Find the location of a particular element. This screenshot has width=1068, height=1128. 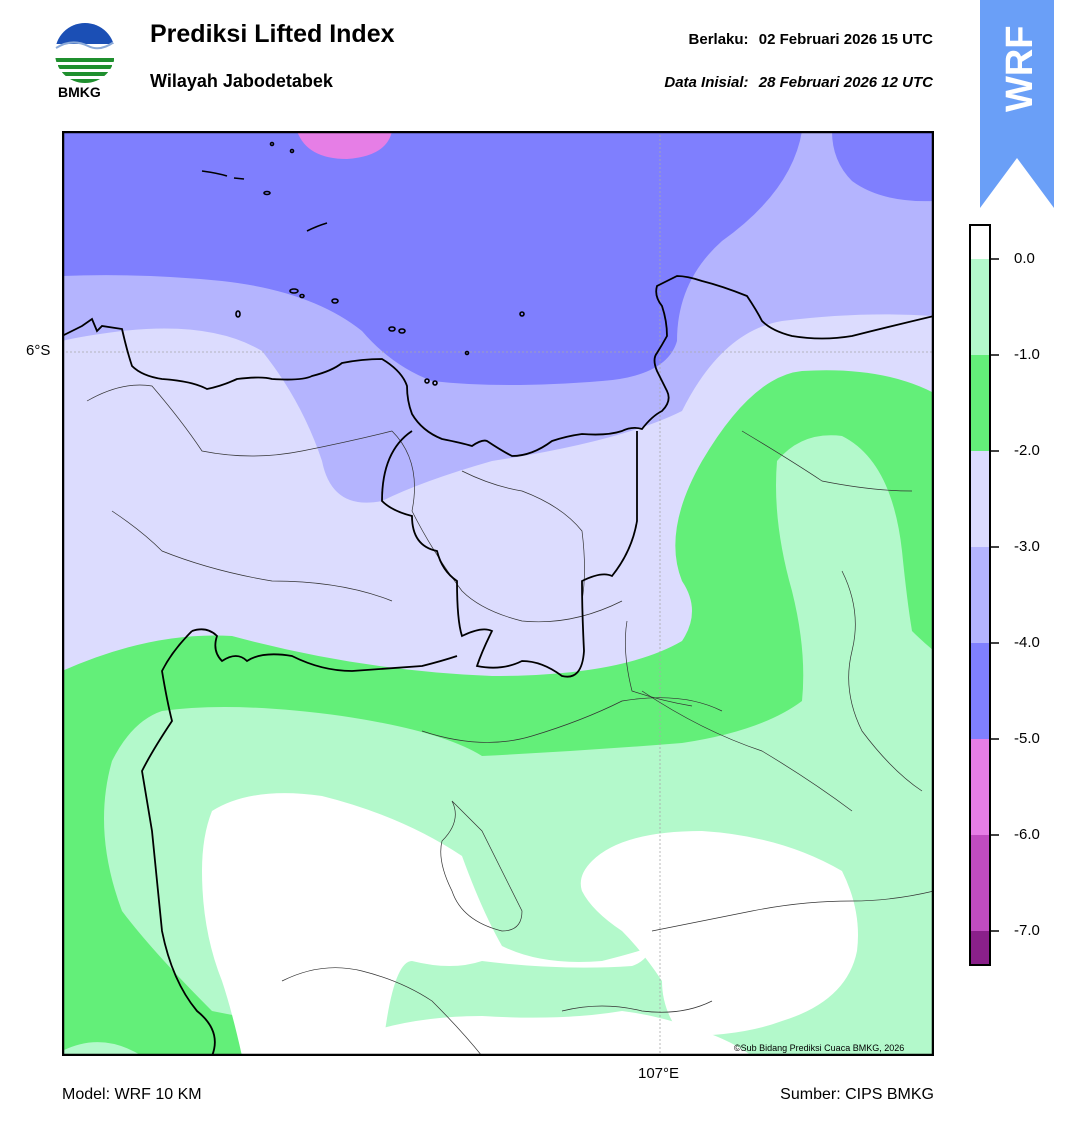

colorbar-minus3-to-minus4 is located at coordinates (980, 595).